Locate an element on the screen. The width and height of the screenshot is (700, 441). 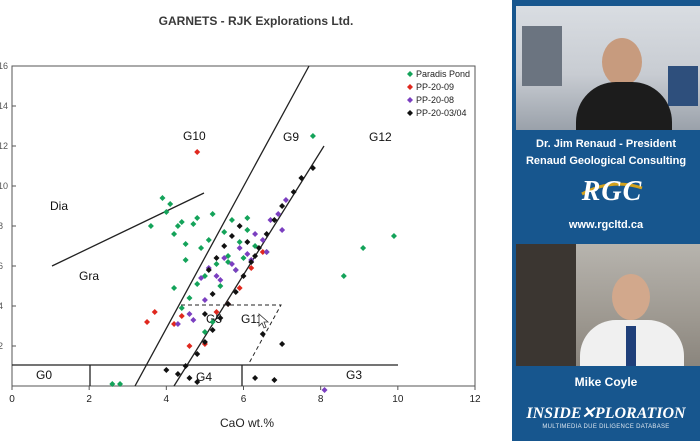
company-name: Renaud Geological Consulting is located at coordinates (606, 161).